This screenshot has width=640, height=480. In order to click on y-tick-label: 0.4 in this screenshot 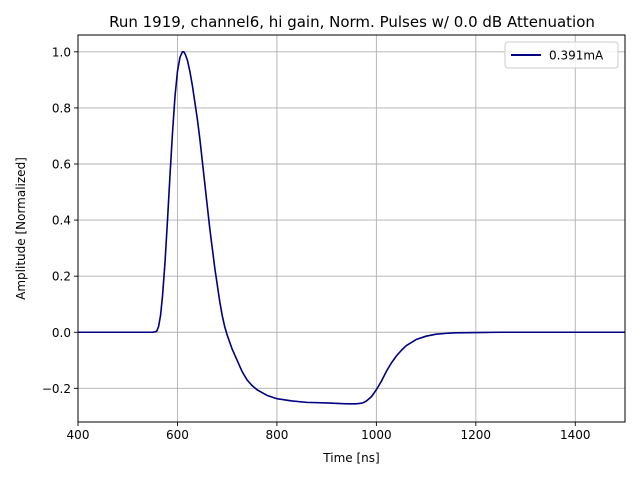, I will do `click(61, 221)`.